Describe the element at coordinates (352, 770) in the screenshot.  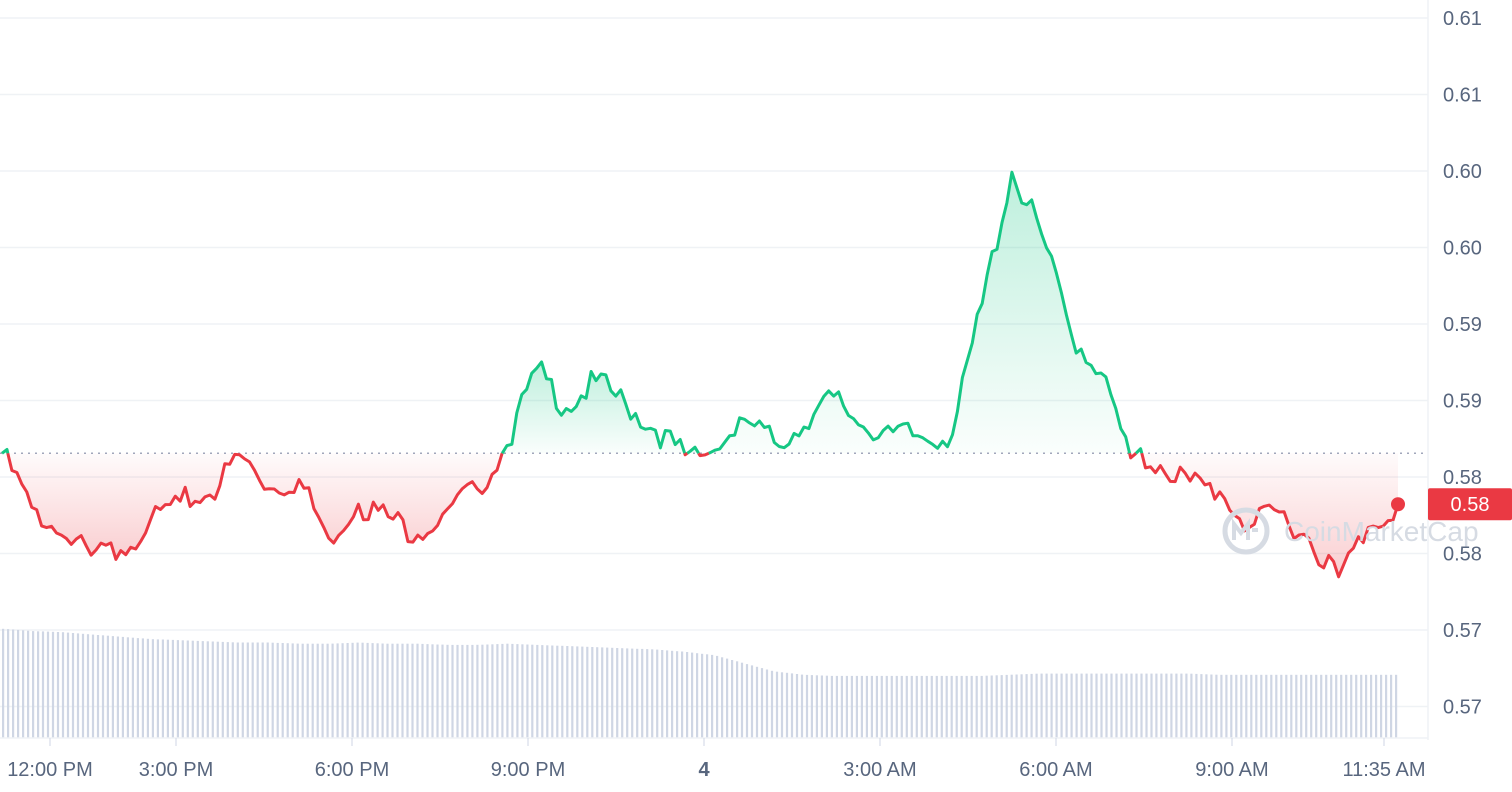
I see `x-tick-label: 6:00 PM` at that location.